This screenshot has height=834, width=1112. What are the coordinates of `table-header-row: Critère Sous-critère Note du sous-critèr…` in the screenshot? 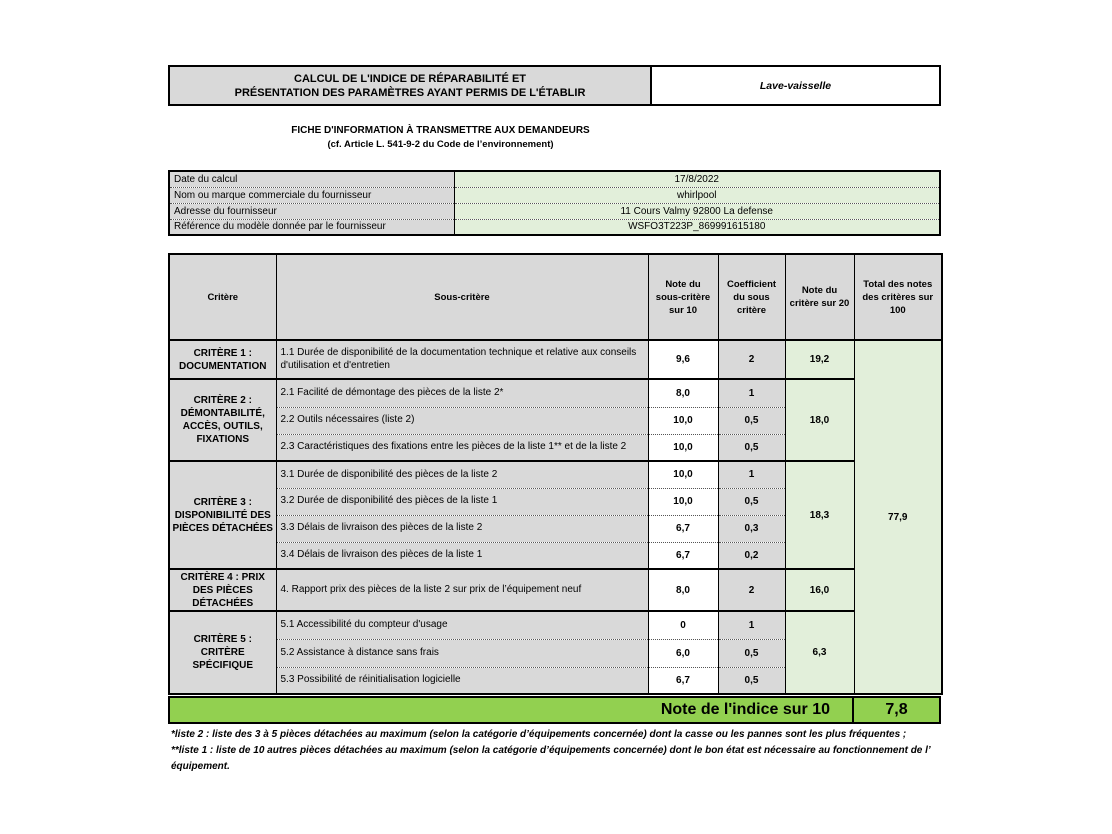 It's located at (555, 297).